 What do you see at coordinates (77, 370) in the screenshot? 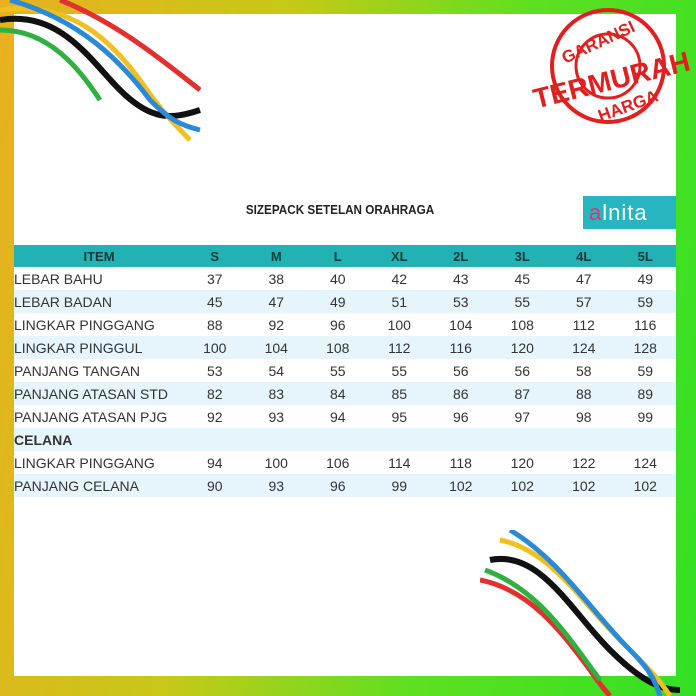
I see `row-label: PANJANG TANGAN` at bounding box center [77, 370].